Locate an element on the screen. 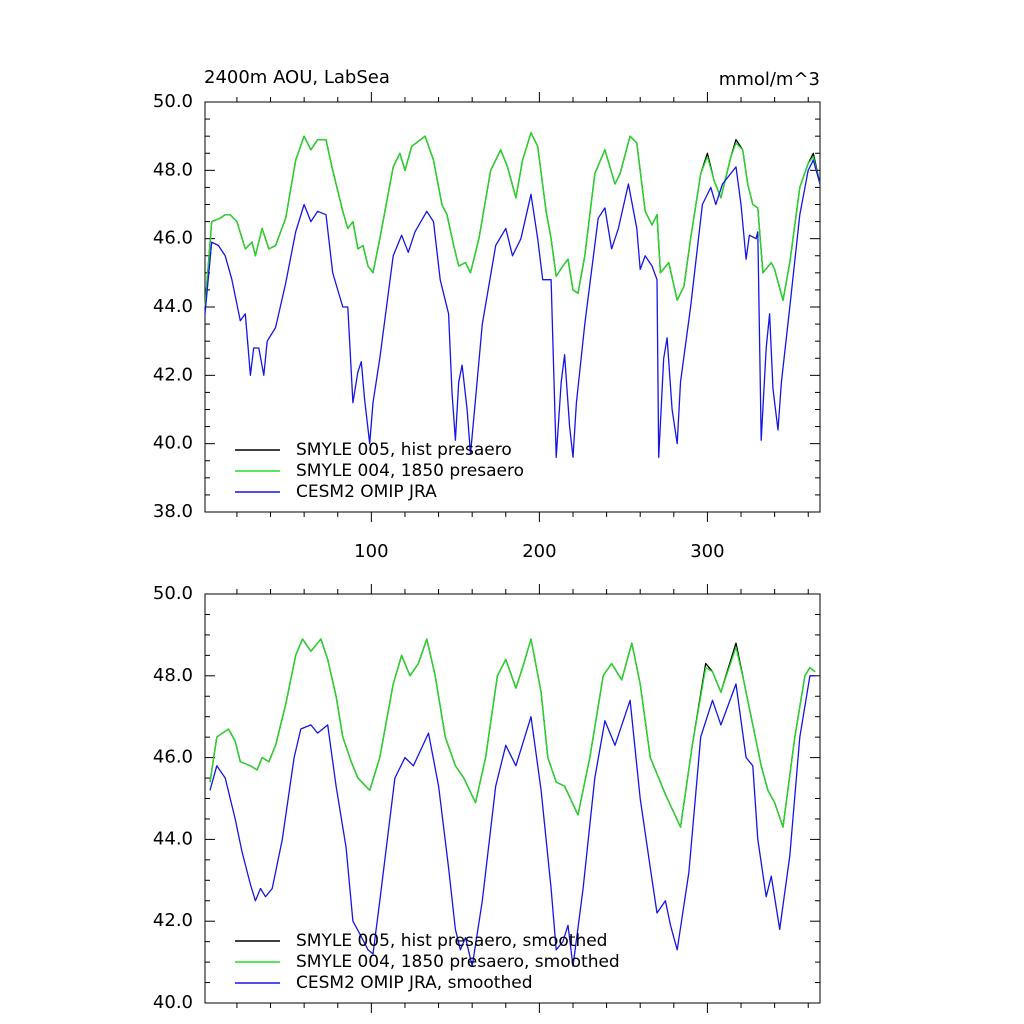 The image size is (1024, 1024). legend-label: SMYLE 005, hist presaero is located at coordinates (404, 450).